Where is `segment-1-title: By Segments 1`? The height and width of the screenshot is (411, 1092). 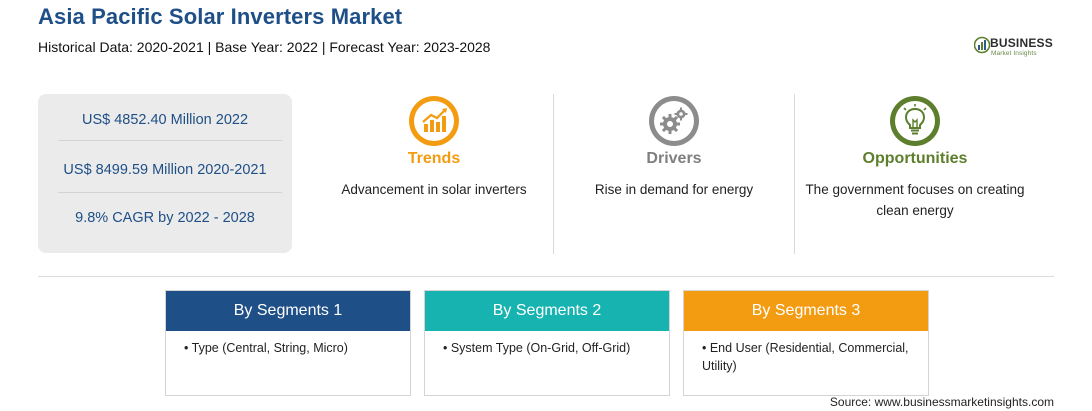 segment-1-title: By Segments 1 is located at coordinates (288, 311).